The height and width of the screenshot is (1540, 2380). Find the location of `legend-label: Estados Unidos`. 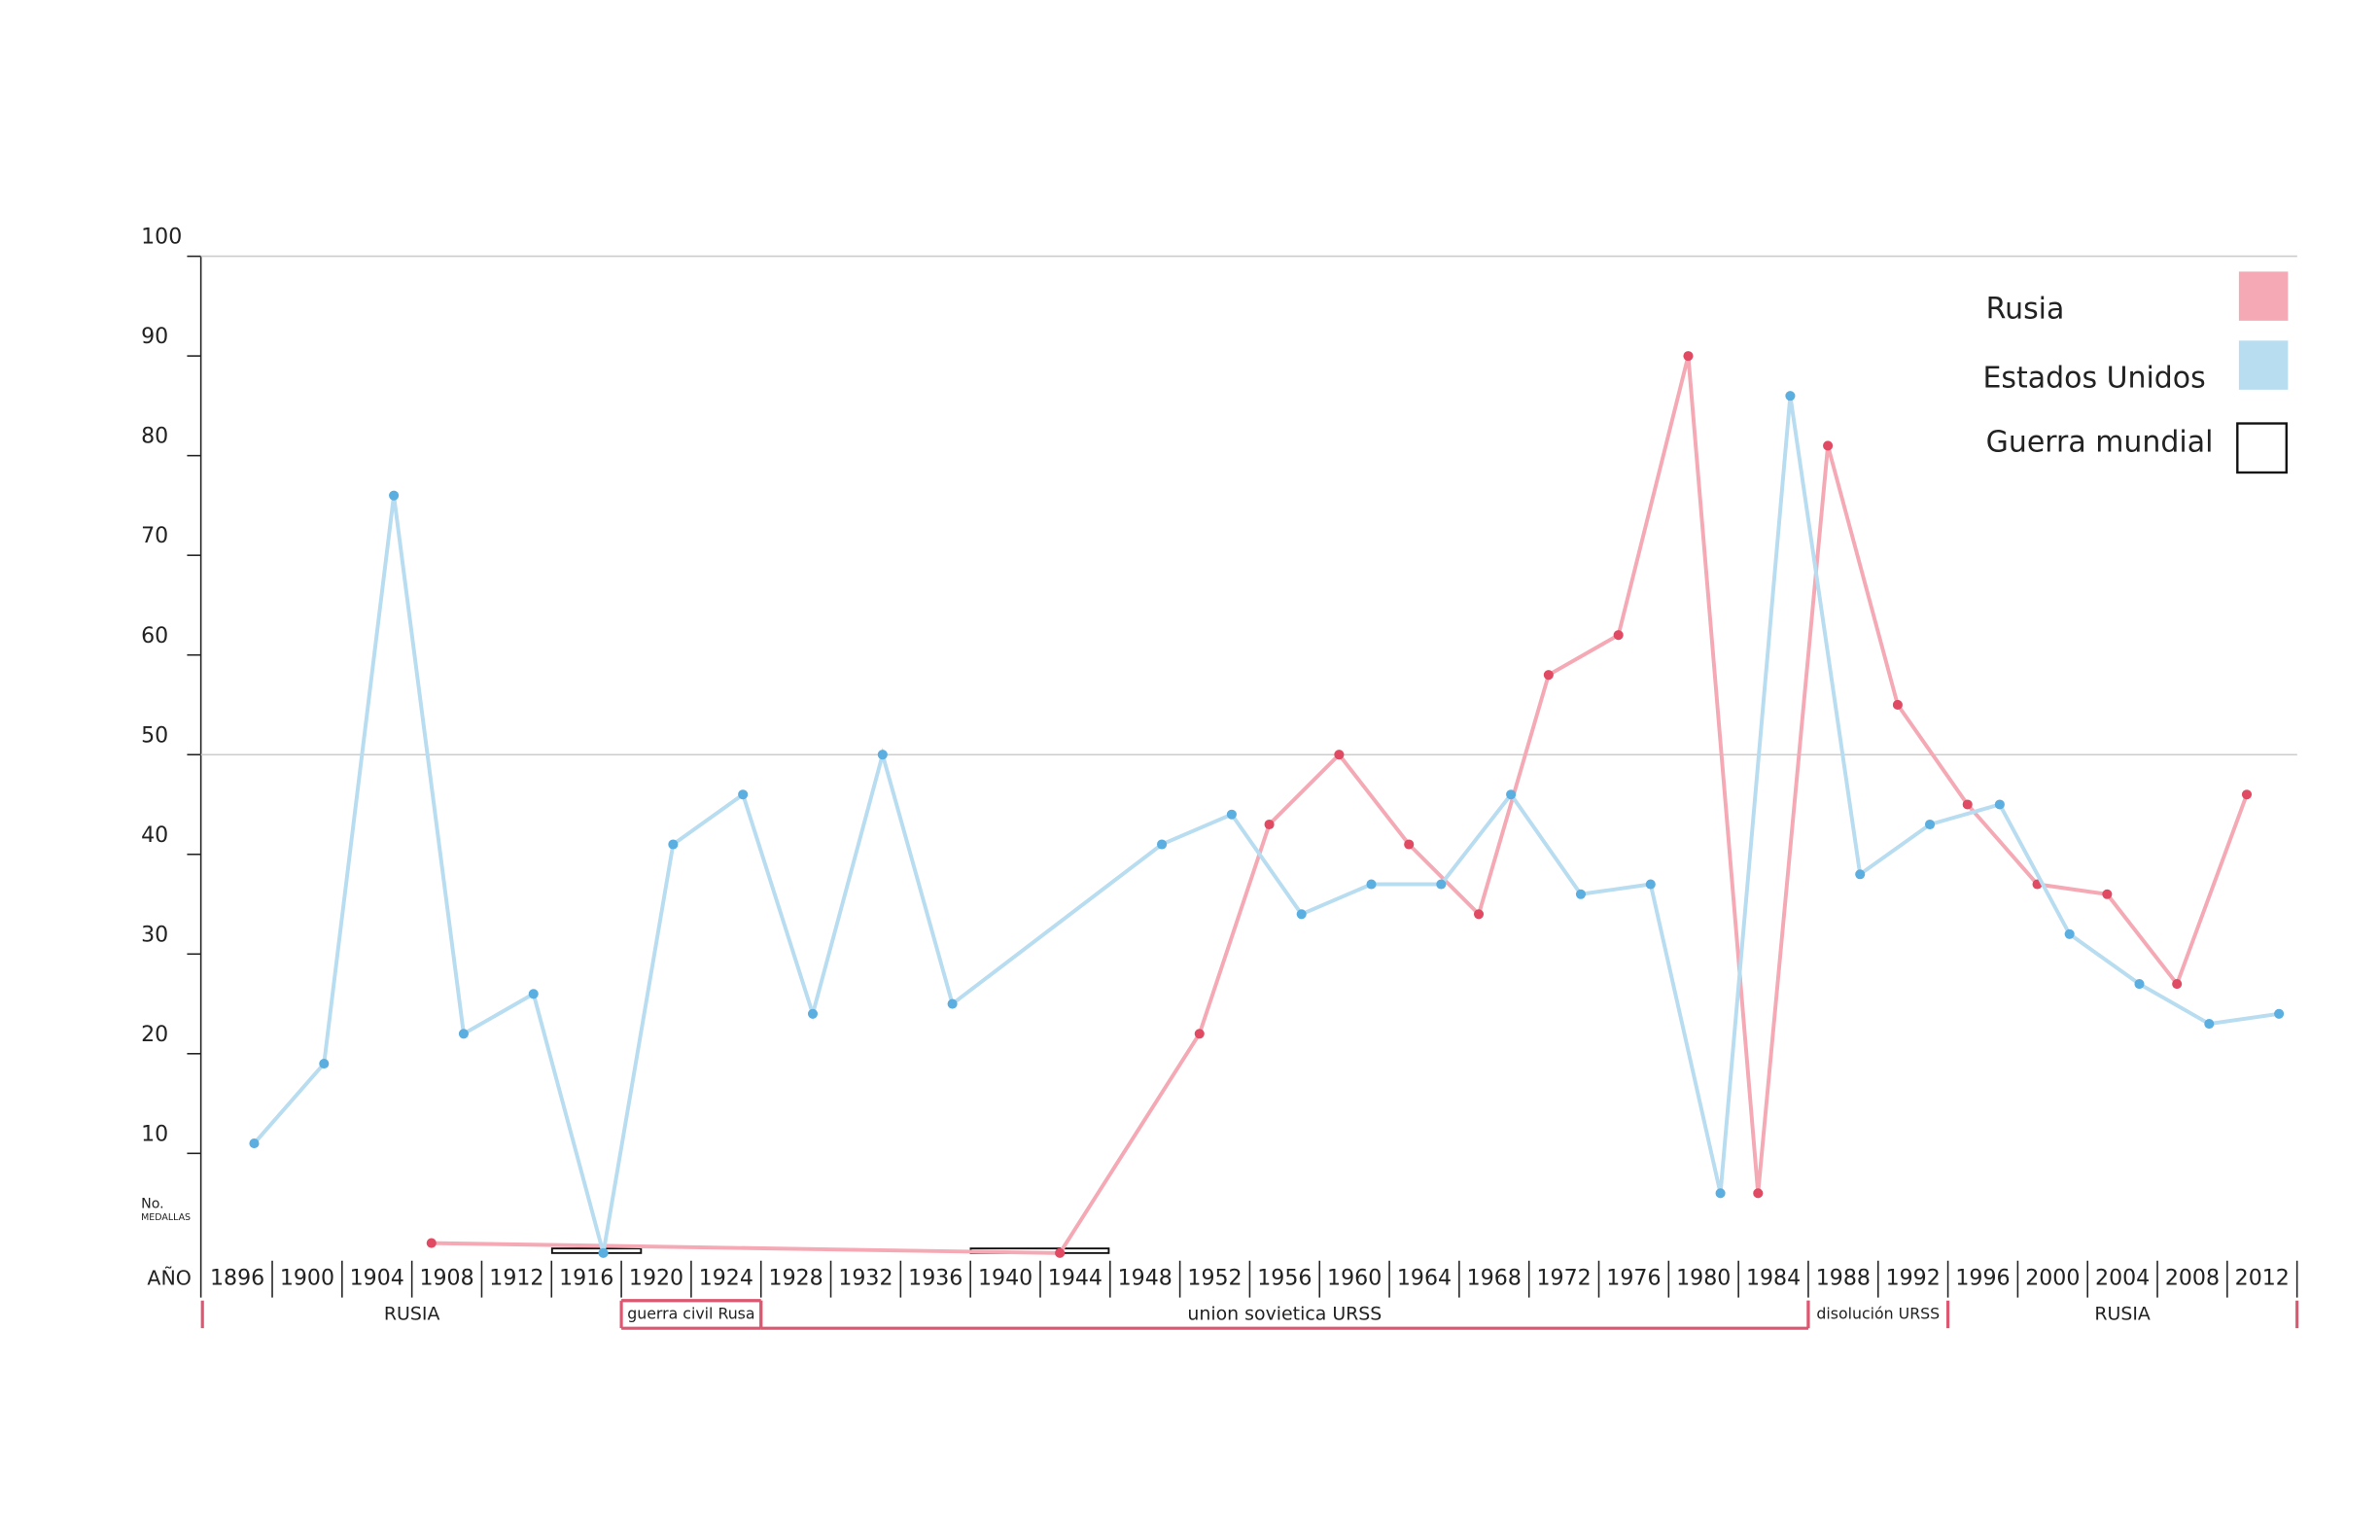

legend-label: Estados Unidos is located at coordinates (2093, 378).